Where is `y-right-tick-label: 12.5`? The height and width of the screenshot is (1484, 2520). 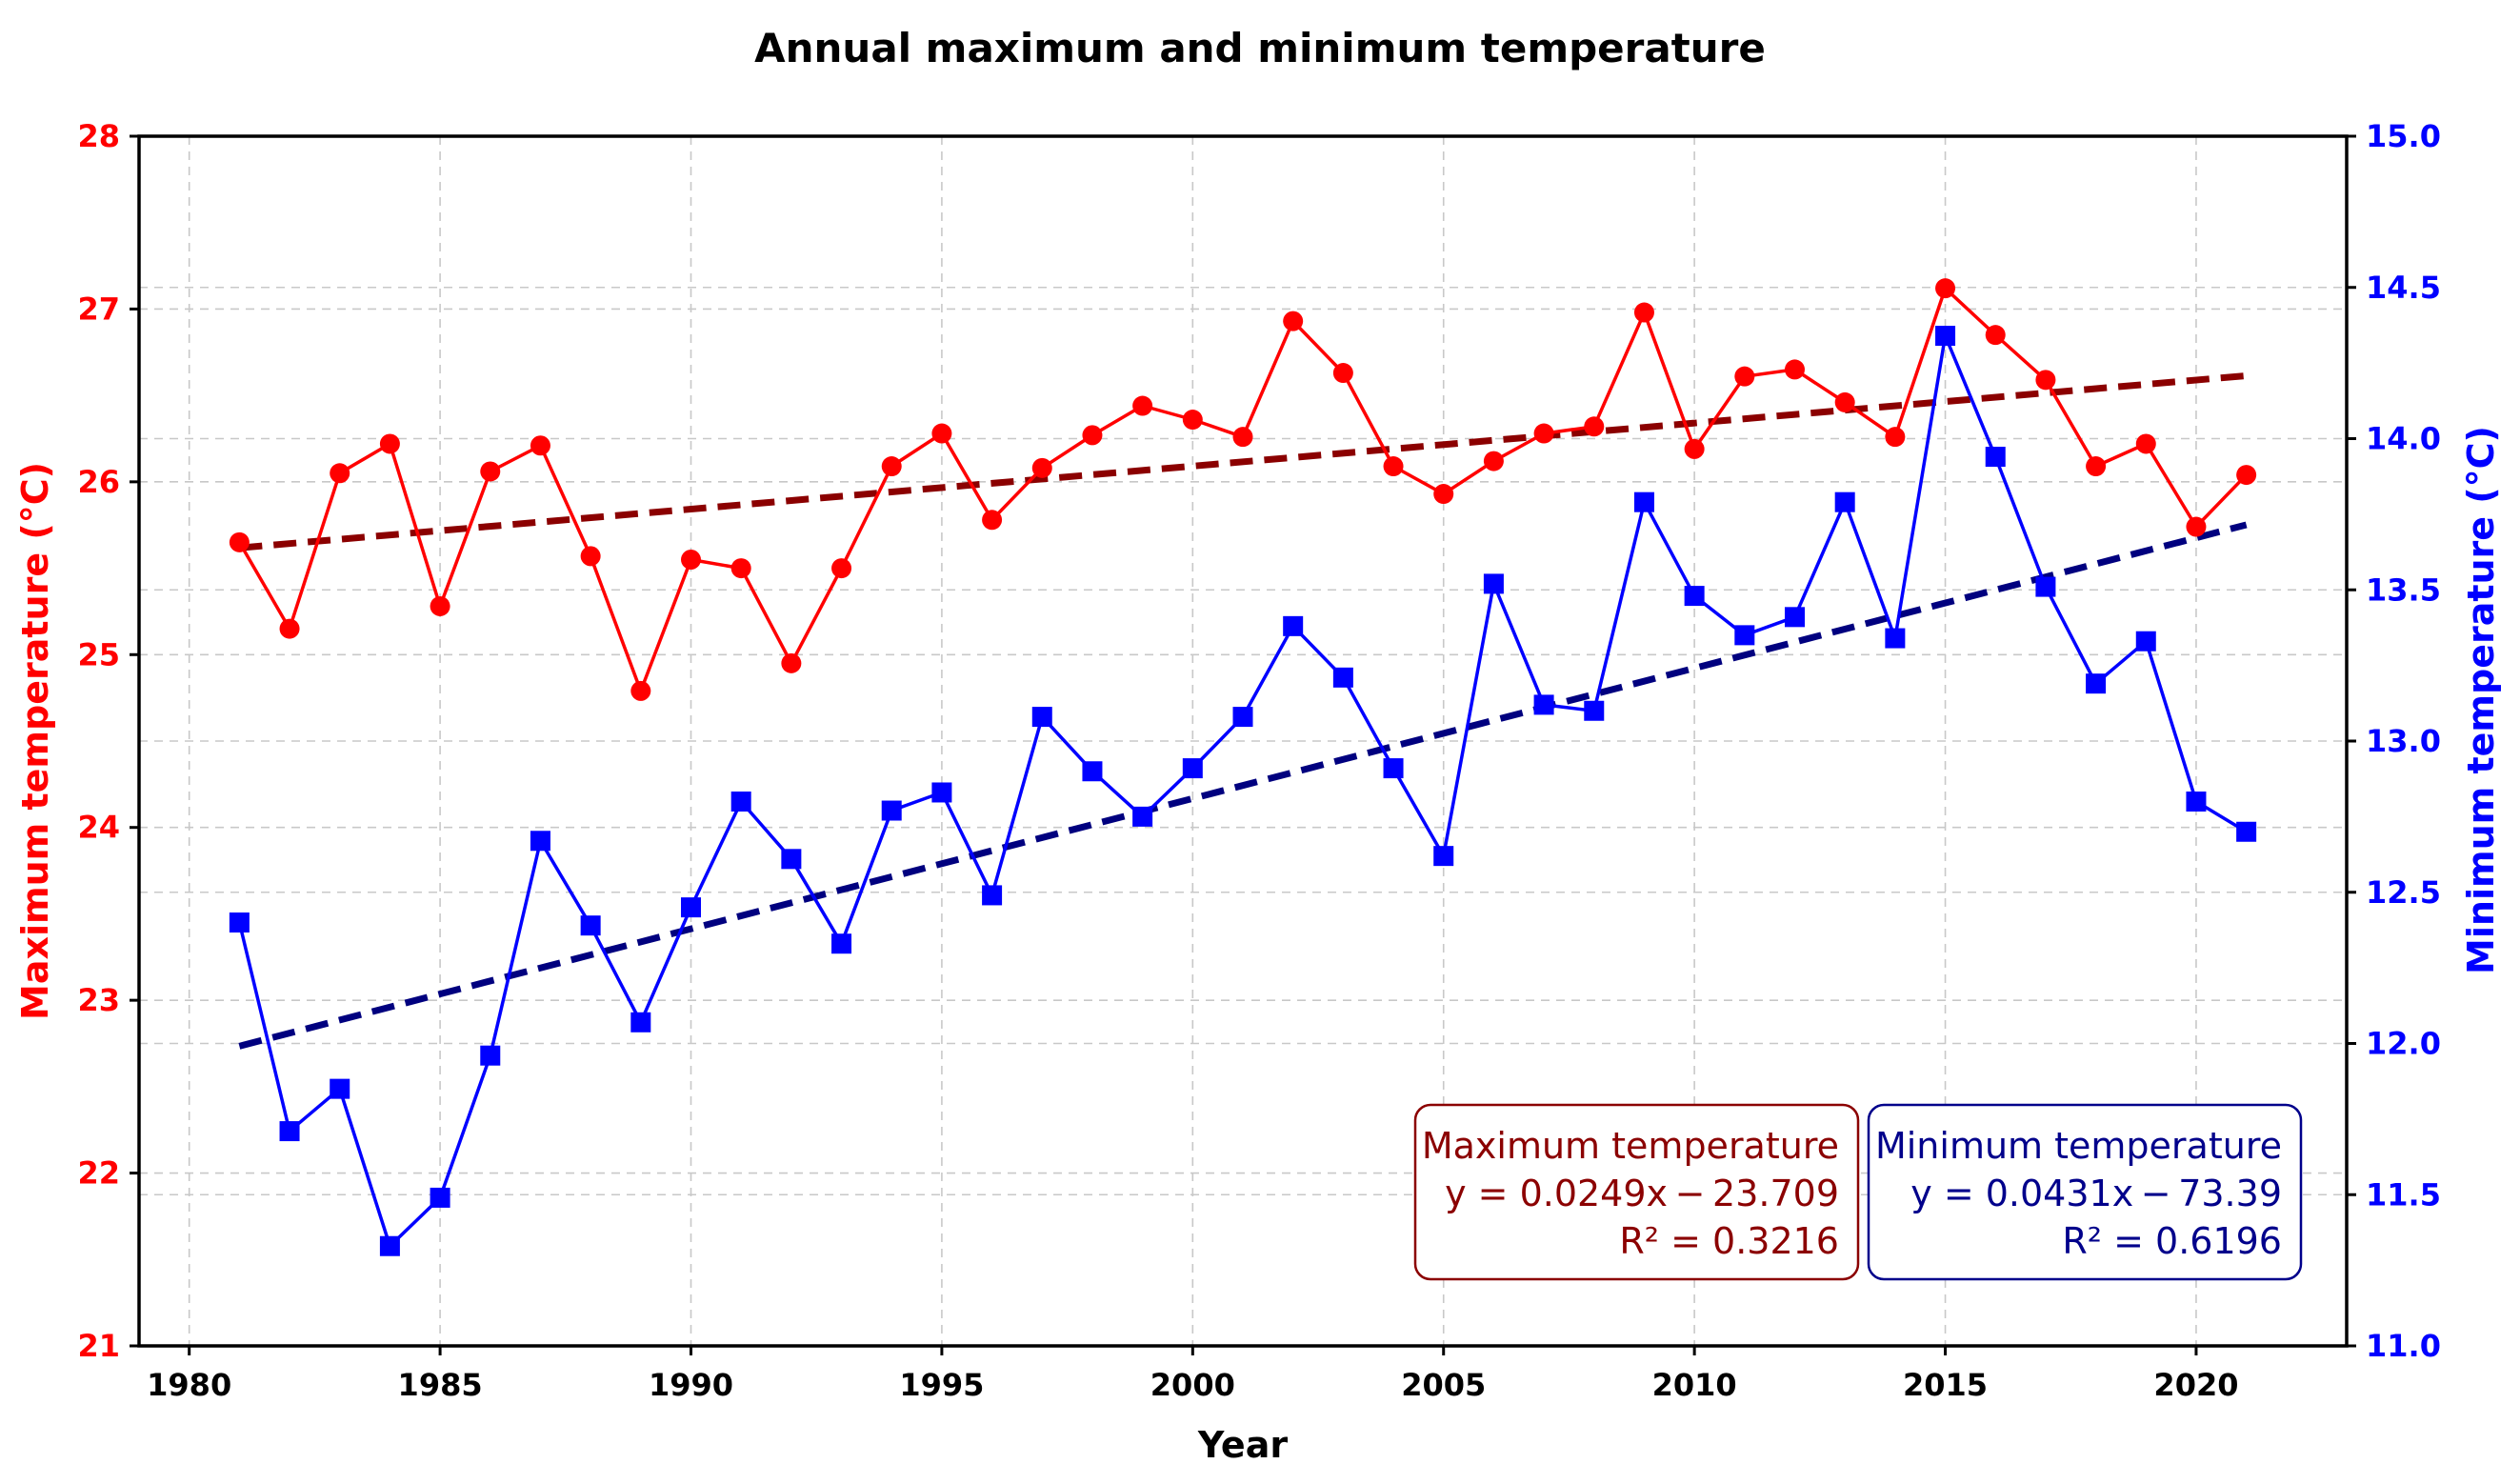 y-right-tick-label: 12.5 is located at coordinates (2403, 893).